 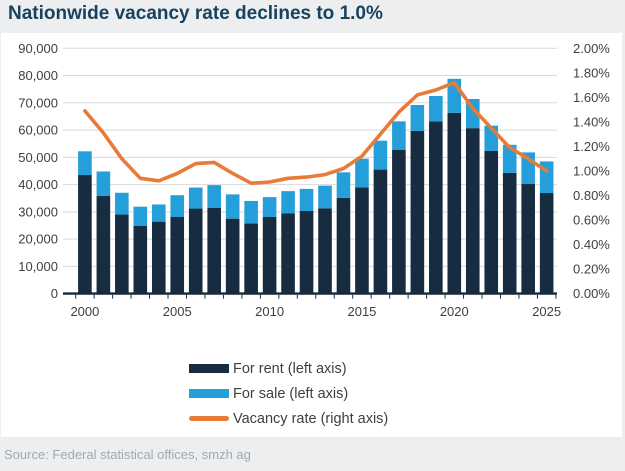 I want to click on axis-tick-label: 1.40%, so click(x=591, y=121).